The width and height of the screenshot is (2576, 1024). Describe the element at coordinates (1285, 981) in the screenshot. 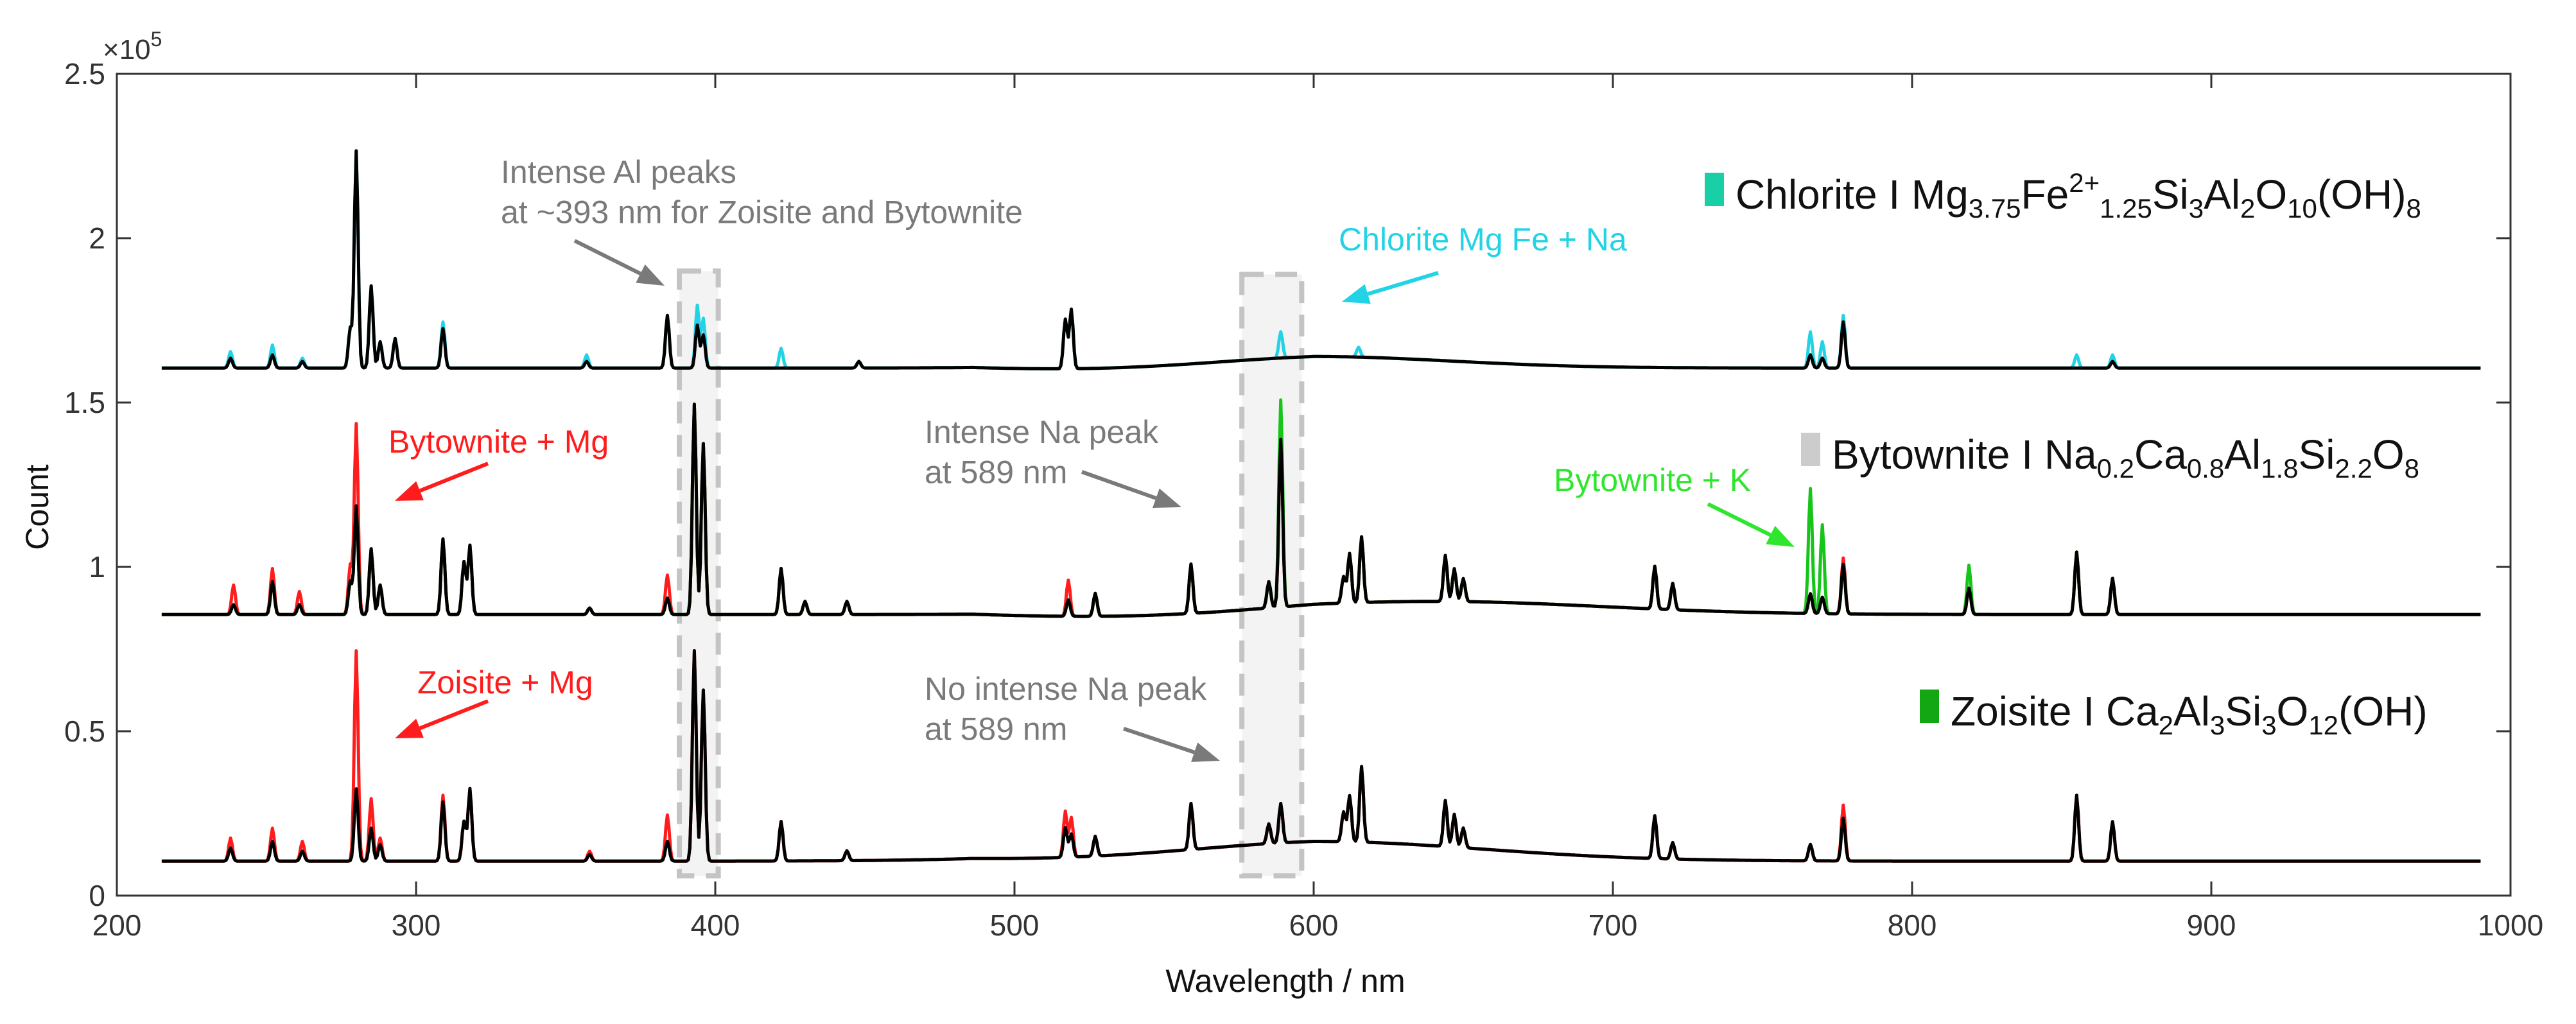

I see `x-axis-label: Wavelength / nm` at that location.